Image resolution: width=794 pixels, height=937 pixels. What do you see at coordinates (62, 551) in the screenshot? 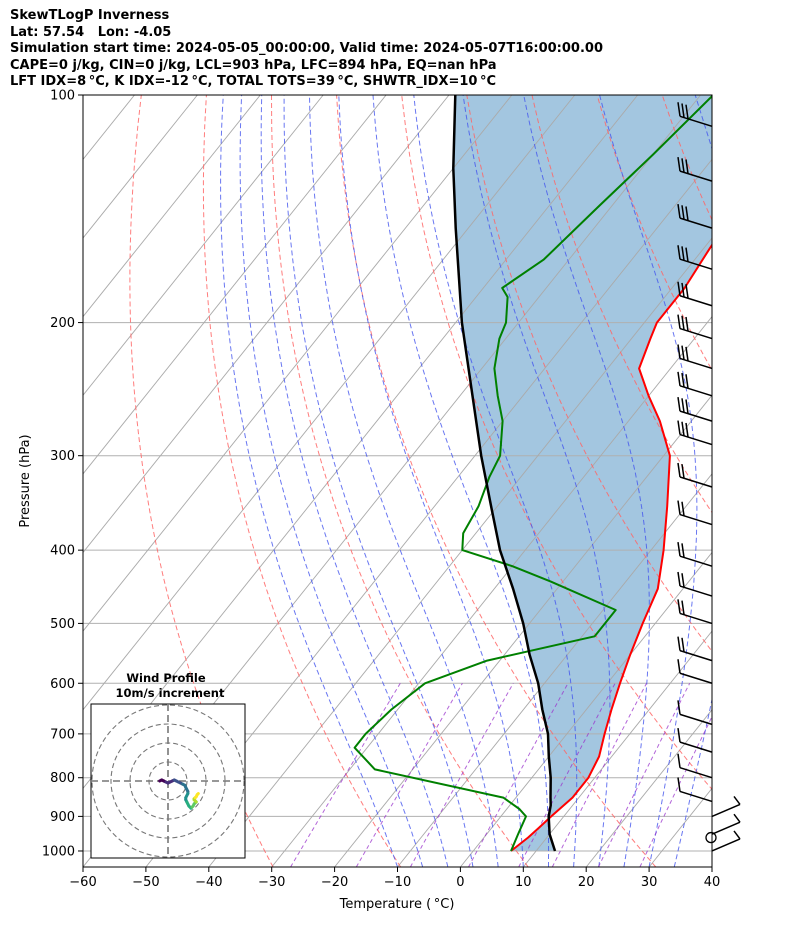
I see `y-tick-label: 400` at bounding box center [62, 551].